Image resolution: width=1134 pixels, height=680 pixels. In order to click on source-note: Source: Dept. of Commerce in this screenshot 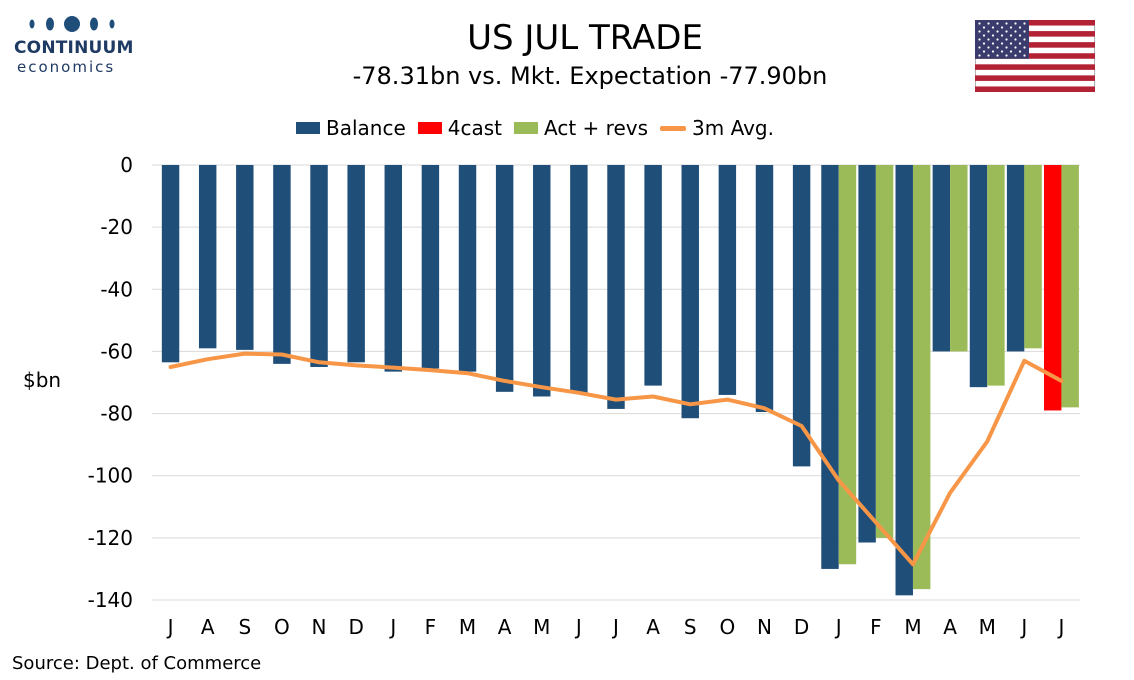, I will do `click(137, 663)`.